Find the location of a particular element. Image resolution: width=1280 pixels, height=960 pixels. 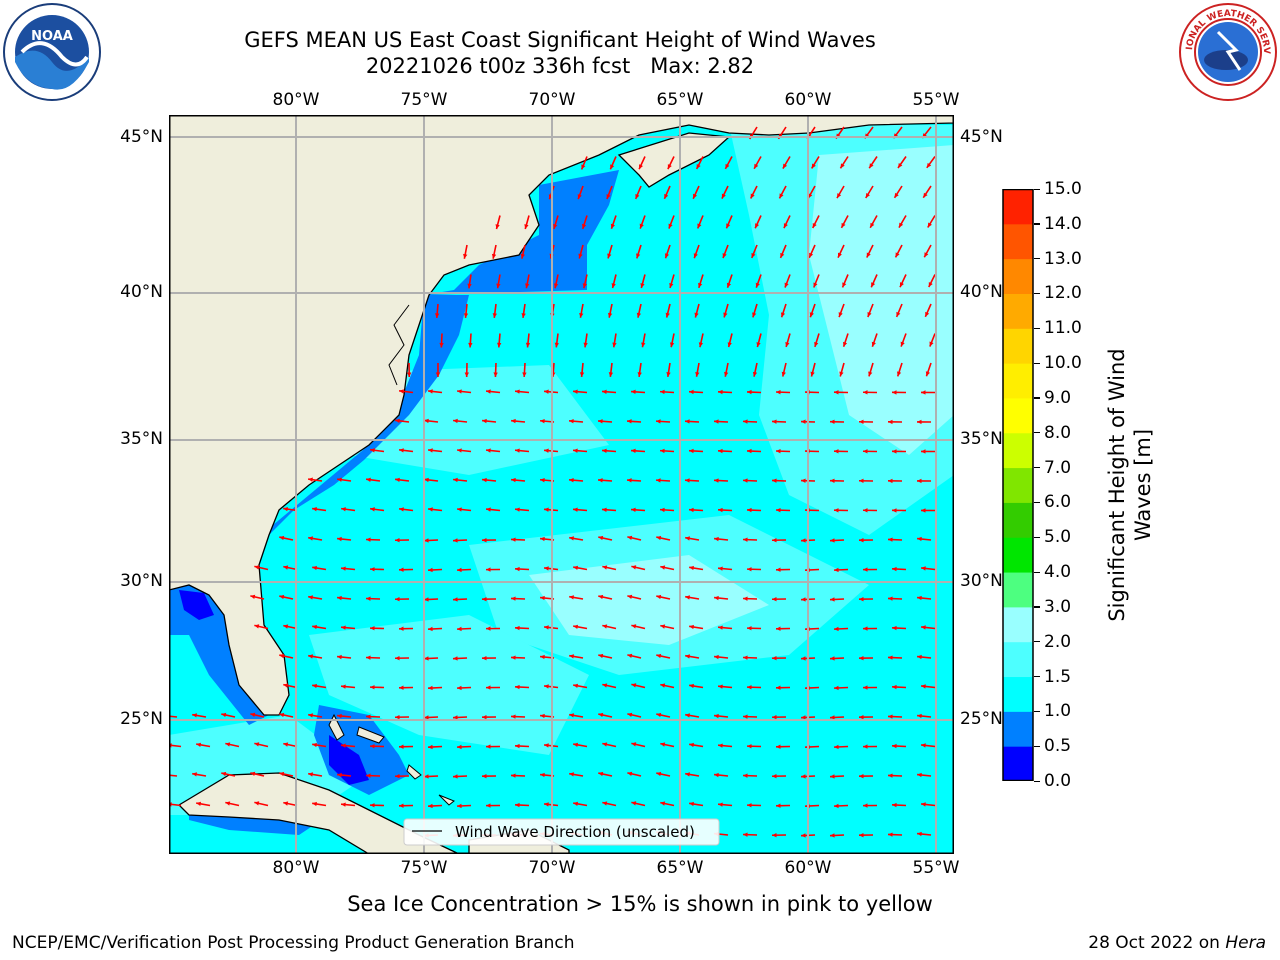

colorbar-tick-label: 2.0 is located at coordinates (1058, 641).